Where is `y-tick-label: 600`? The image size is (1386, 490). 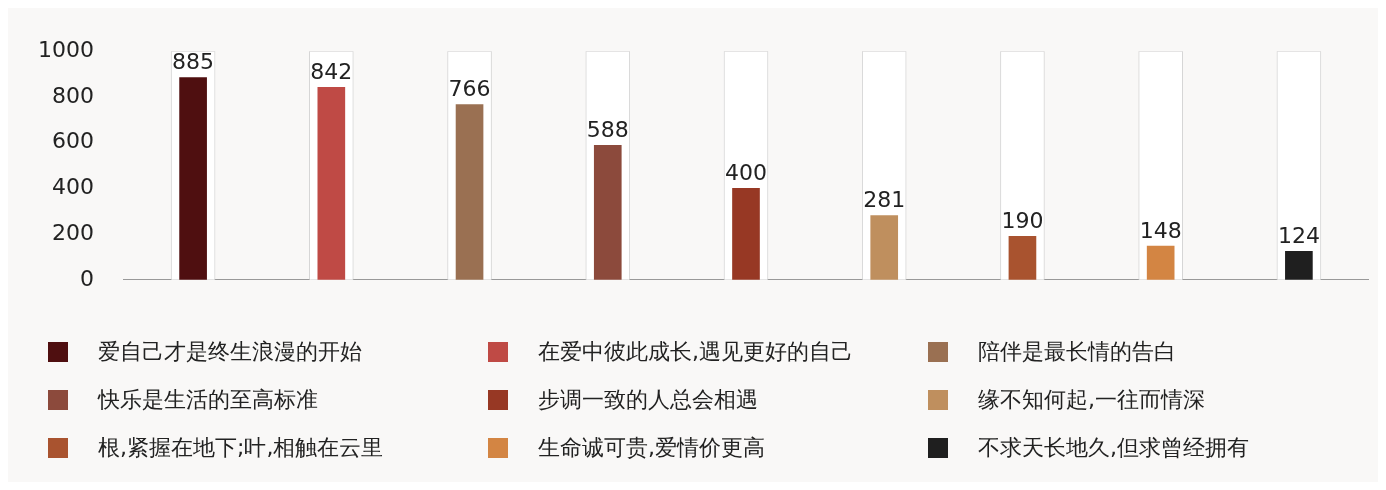 y-tick-label: 600 is located at coordinates (72, 141).